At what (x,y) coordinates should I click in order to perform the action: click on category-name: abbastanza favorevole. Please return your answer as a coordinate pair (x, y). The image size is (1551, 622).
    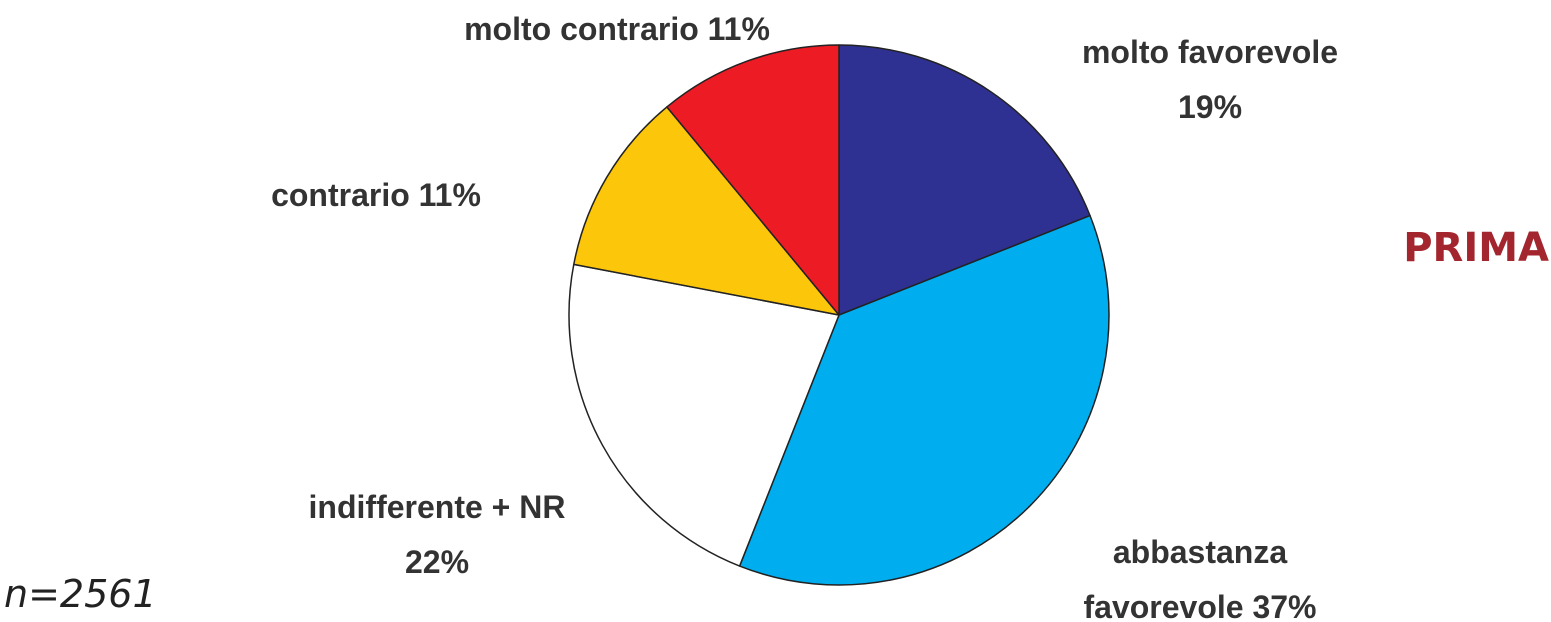
    Looking at the image, I should click on (1185, 578).